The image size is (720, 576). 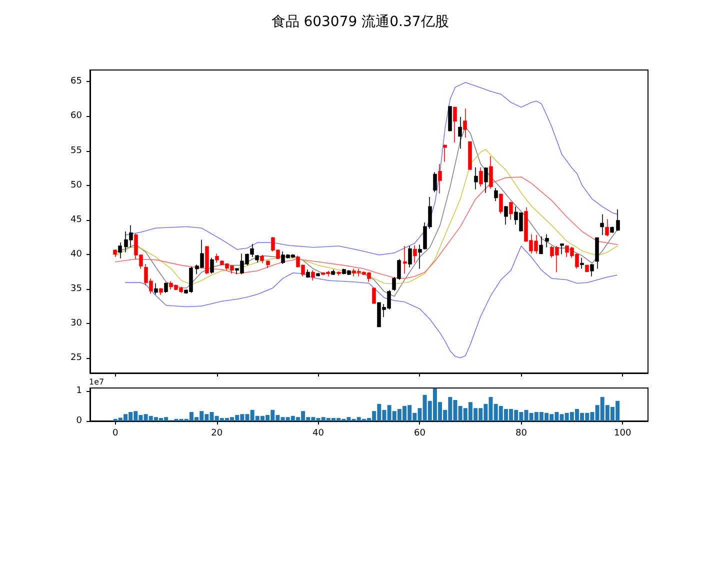 What do you see at coordinates (76, 289) in the screenshot?
I see `y-tick-label: 35` at bounding box center [76, 289].